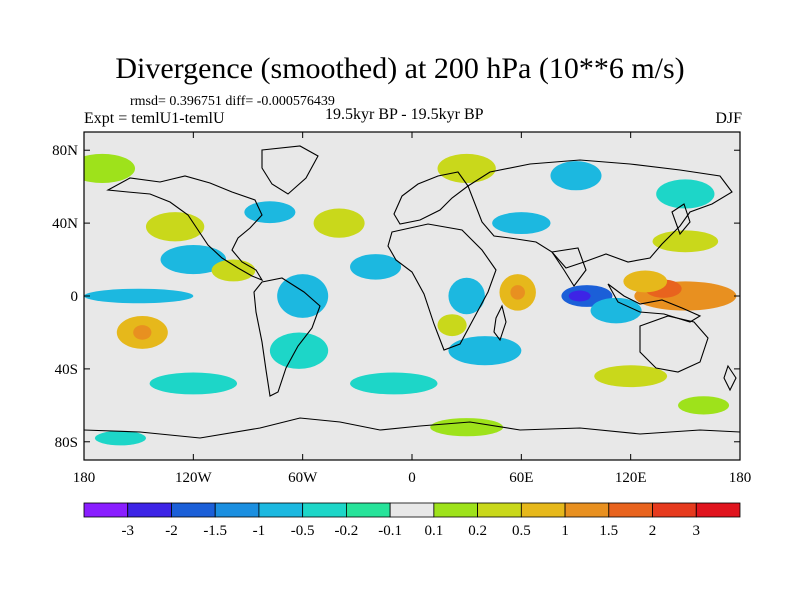 The height and width of the screenshot is (600, 800). I want to click on x-tick-label: 120W, so click(194, 478).